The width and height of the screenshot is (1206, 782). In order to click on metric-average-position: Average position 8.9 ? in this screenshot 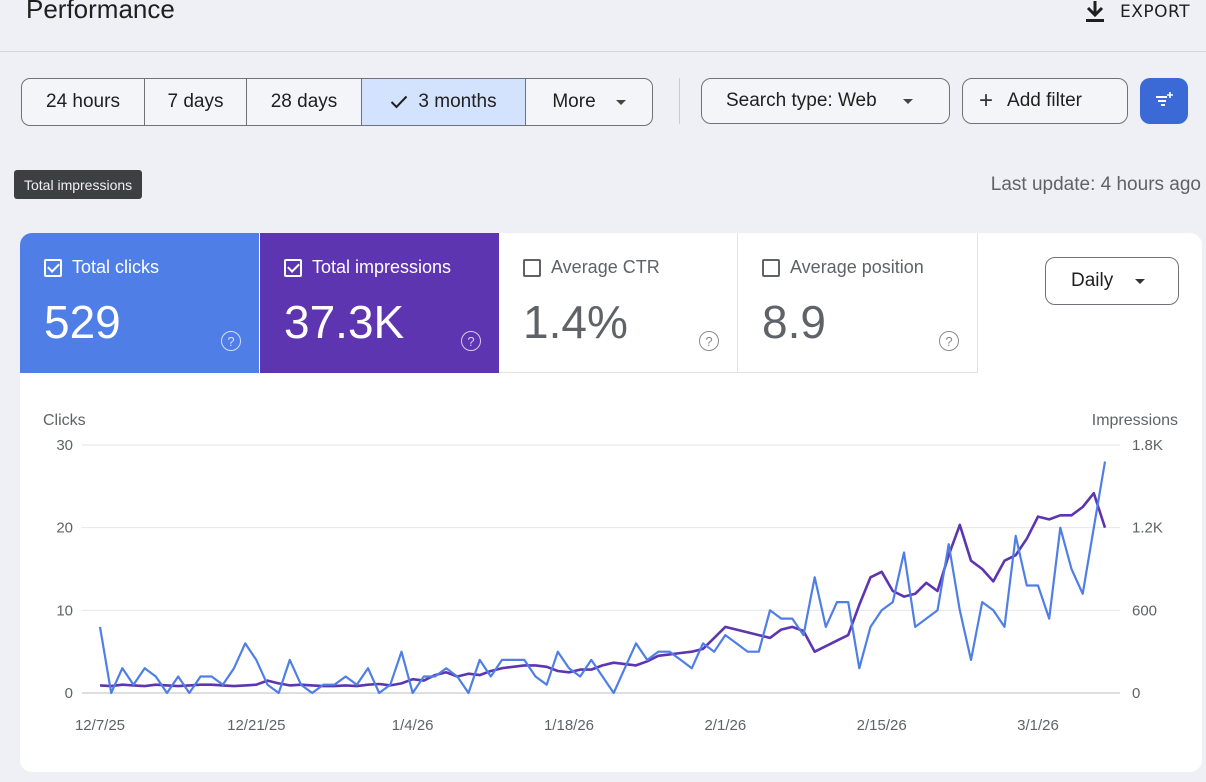, I will do `click(858, 303)`.